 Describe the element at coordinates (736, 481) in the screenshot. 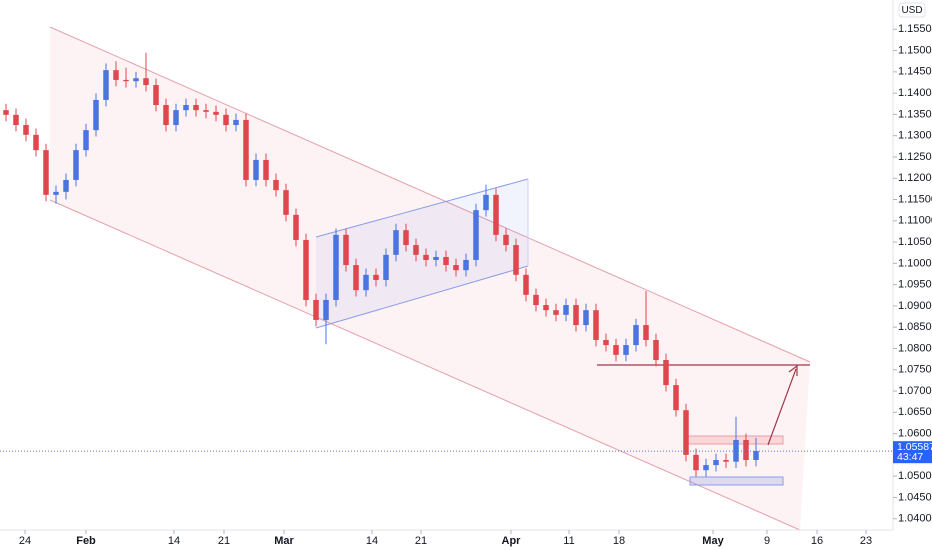

I see `support-zone` at that location.